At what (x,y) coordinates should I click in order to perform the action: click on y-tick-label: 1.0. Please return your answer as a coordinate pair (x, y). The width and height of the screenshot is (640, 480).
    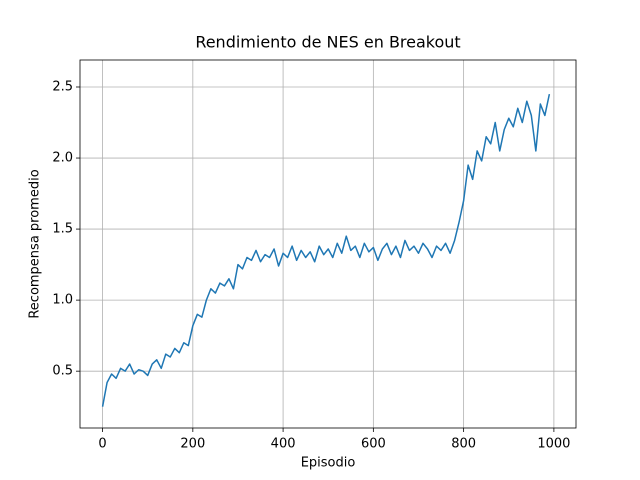
    Looking at the image, I should click on (62, 300).